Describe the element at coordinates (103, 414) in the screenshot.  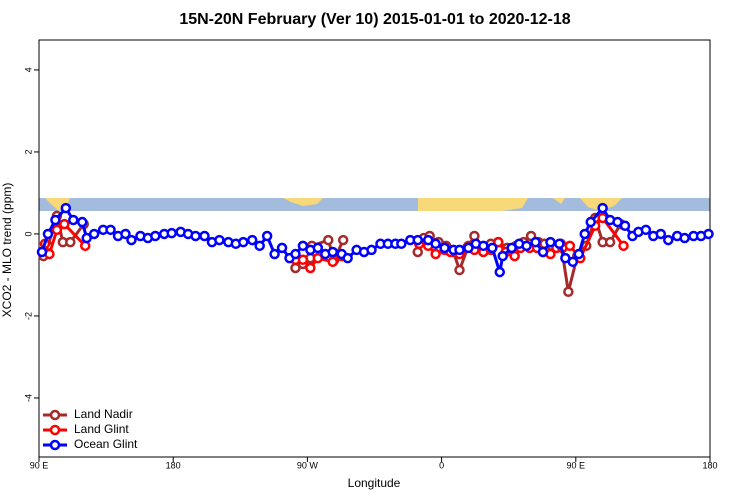
I see `legend-label: Land Nadir` at that location.